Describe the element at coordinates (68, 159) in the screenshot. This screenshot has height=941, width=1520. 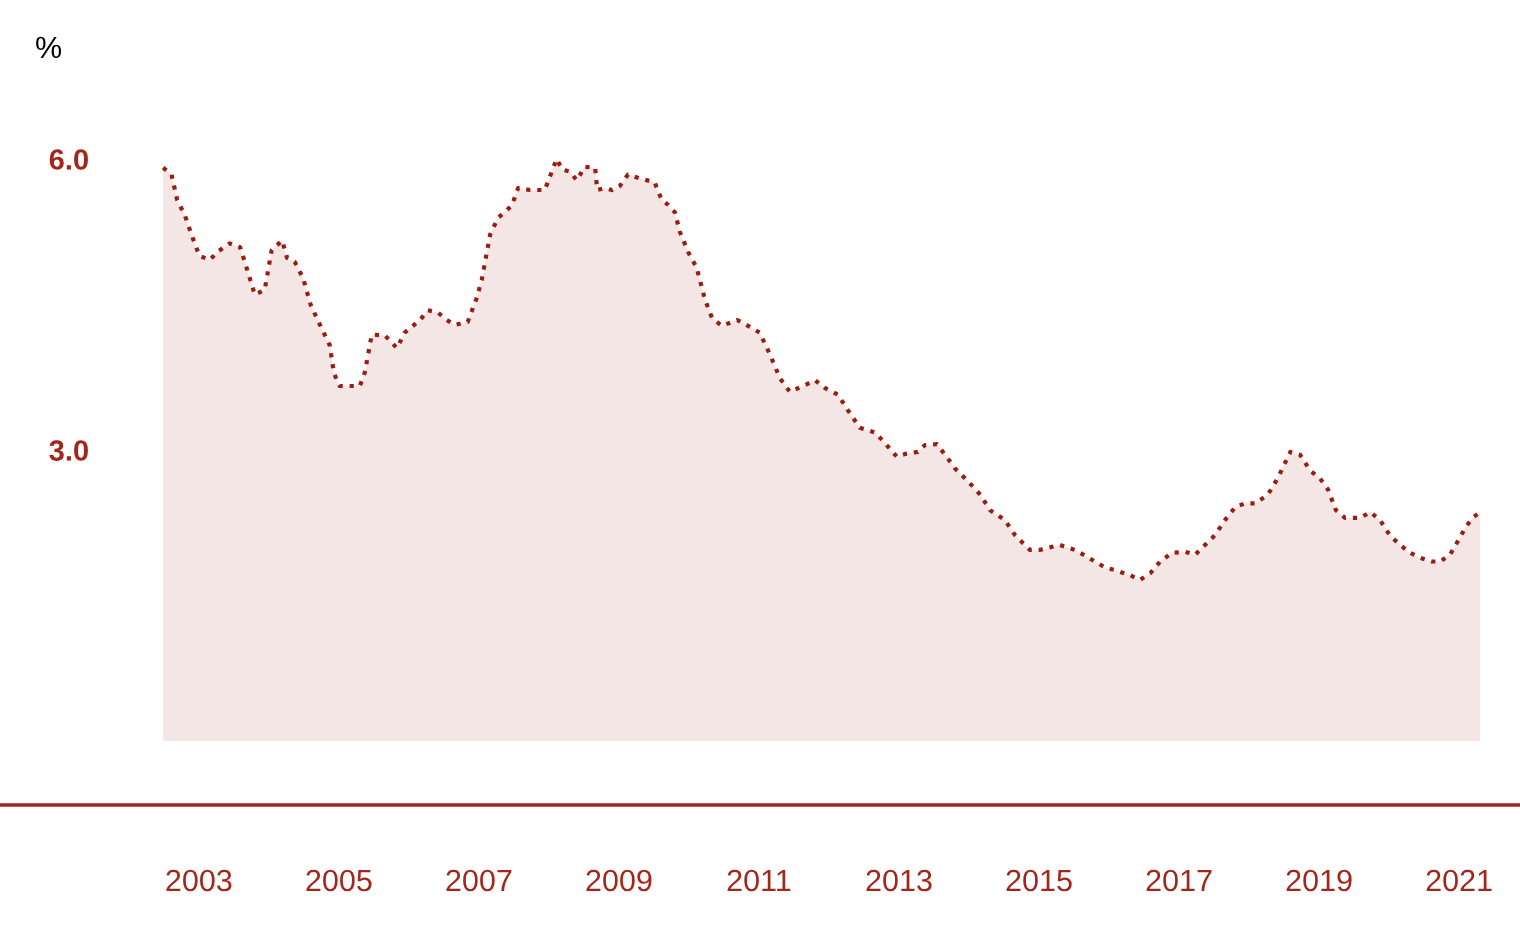
I see `y-tick-label: 6.0` at that location.